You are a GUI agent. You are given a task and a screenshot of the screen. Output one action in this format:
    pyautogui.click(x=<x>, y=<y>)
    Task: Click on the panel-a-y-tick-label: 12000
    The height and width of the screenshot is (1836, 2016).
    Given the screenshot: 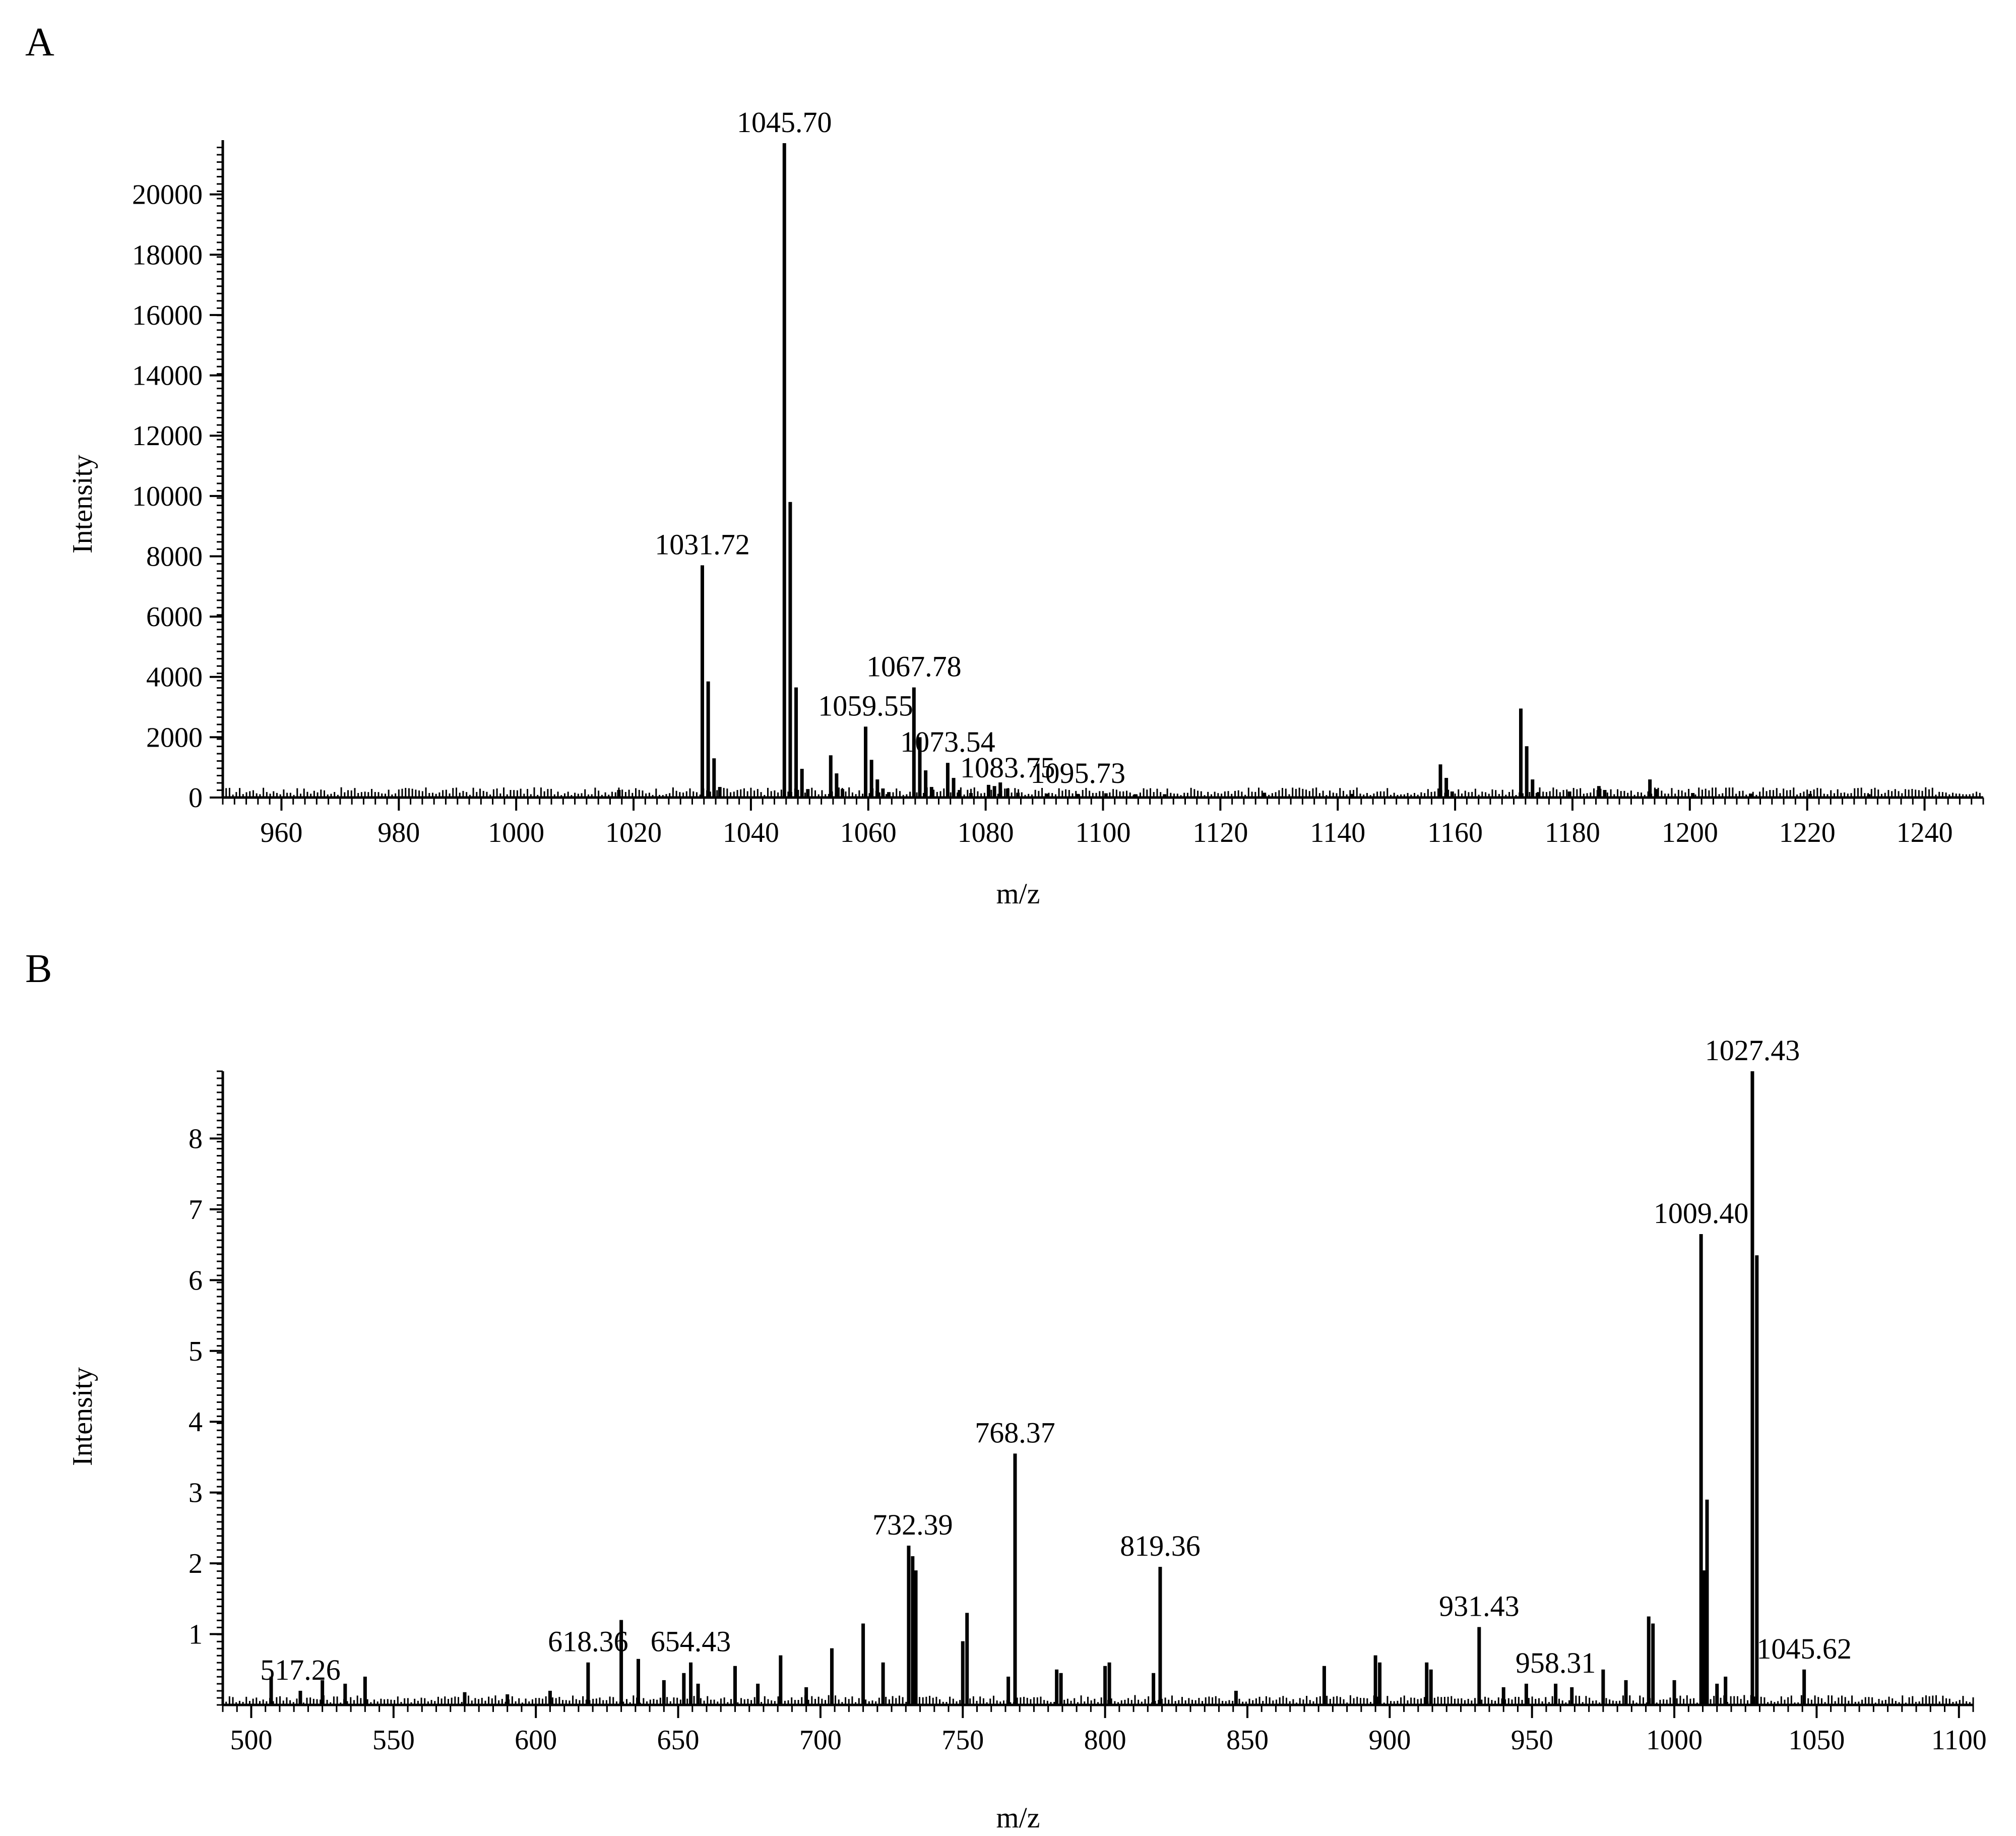 What is the action you would take?
    pyautogui.click(x=168, y=436)
    